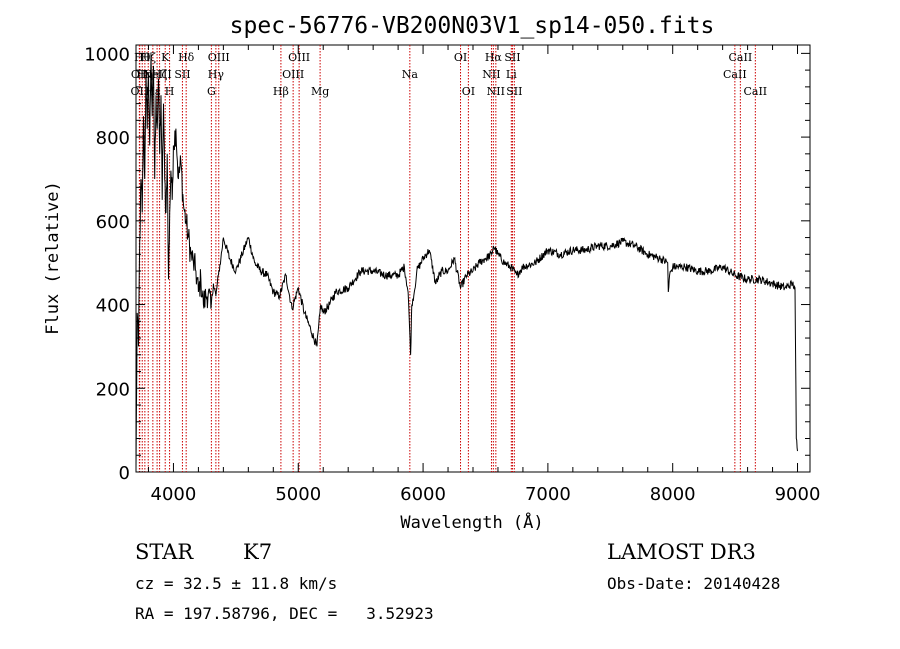  What do you see at coordinates (236, 583) in the screenshot?
I see `redshift-value: cz = 32.5 ± 11.8 km/s` at bounding box center [236, 583].